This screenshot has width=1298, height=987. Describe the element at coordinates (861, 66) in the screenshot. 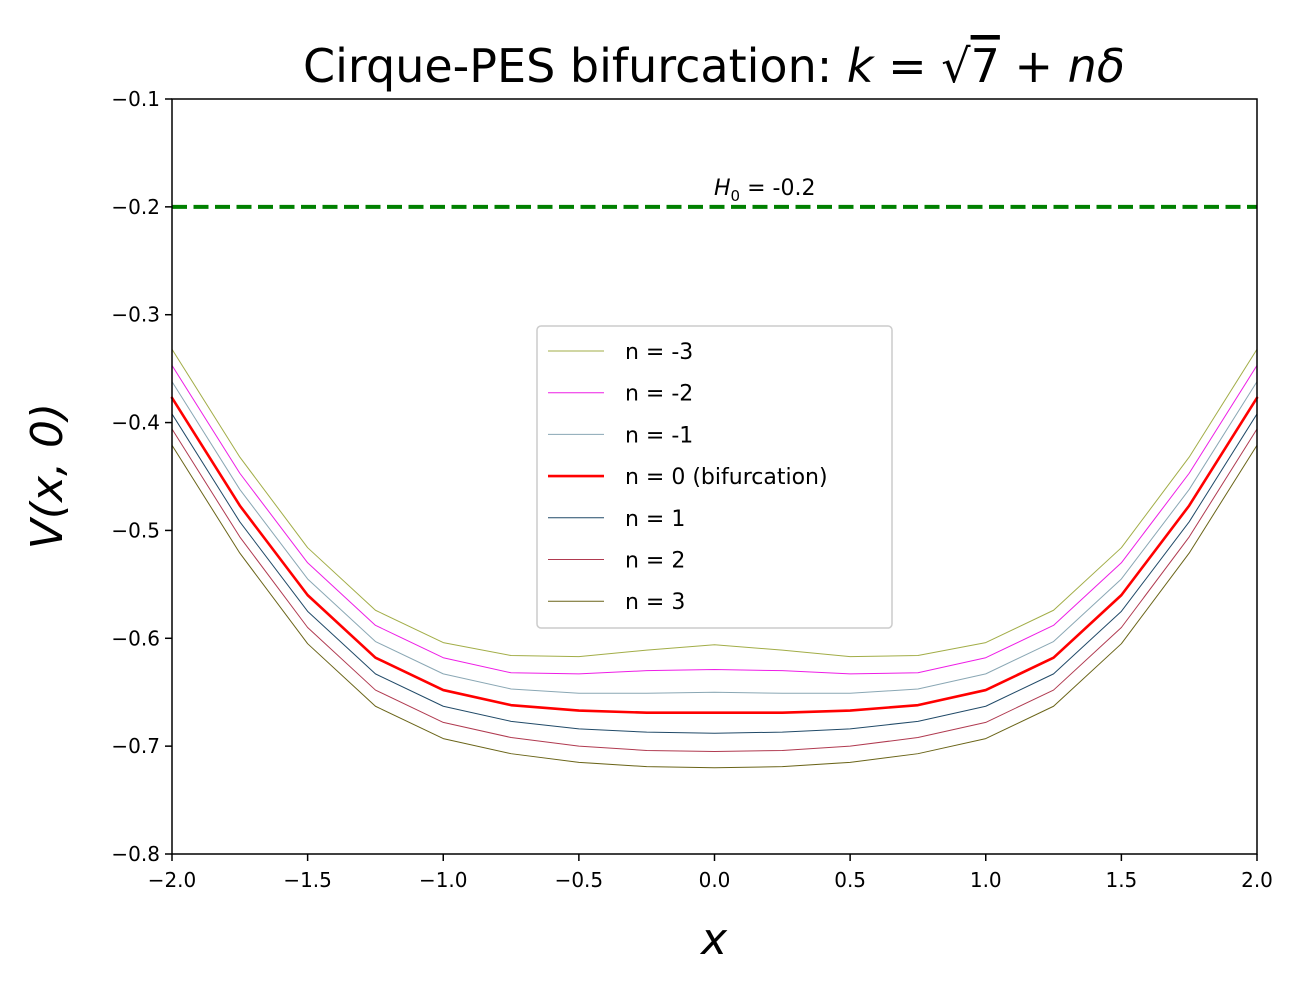

I see `chart-title-k: k` at that location.